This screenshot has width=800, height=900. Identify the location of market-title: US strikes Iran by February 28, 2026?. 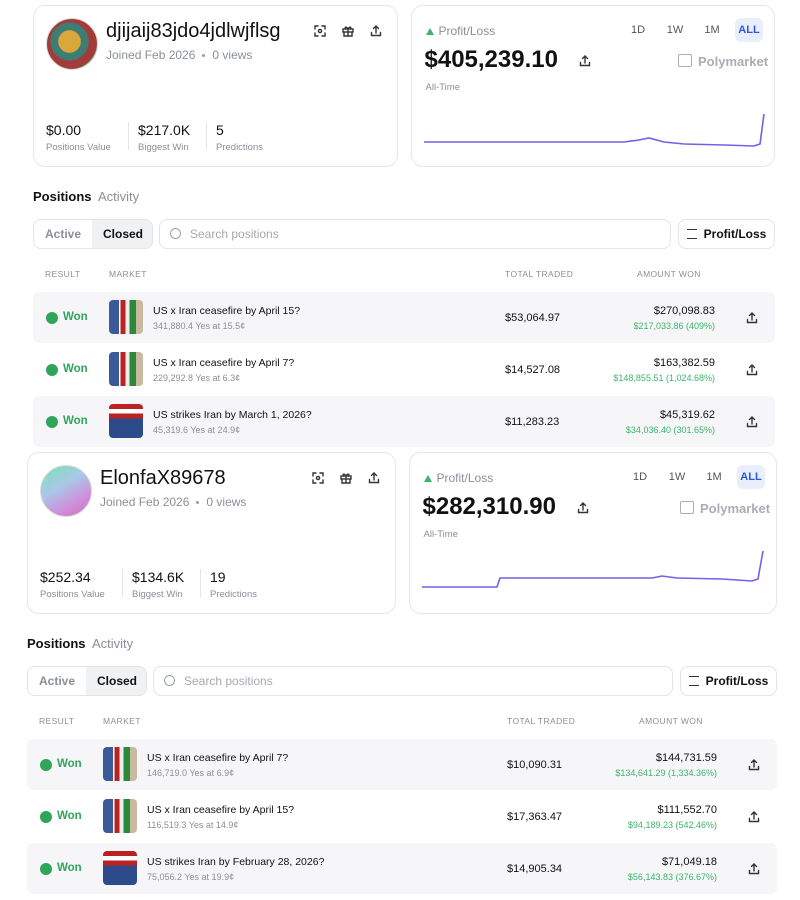
(236, 862).